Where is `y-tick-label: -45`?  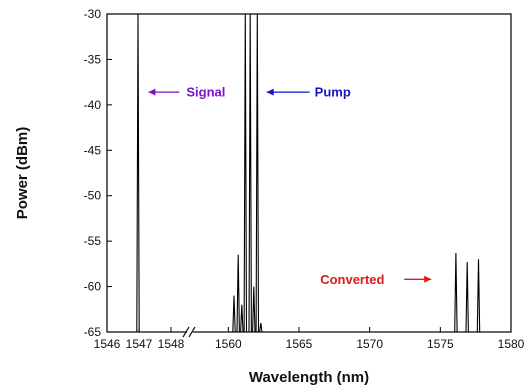 y-tick-label: -45 is located at coordinates (93, 150).